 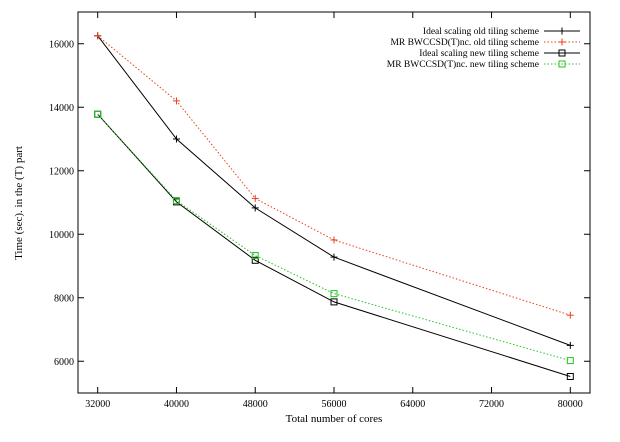 I want to click on y-tick-label: 8000, so click(x=64, y=298).